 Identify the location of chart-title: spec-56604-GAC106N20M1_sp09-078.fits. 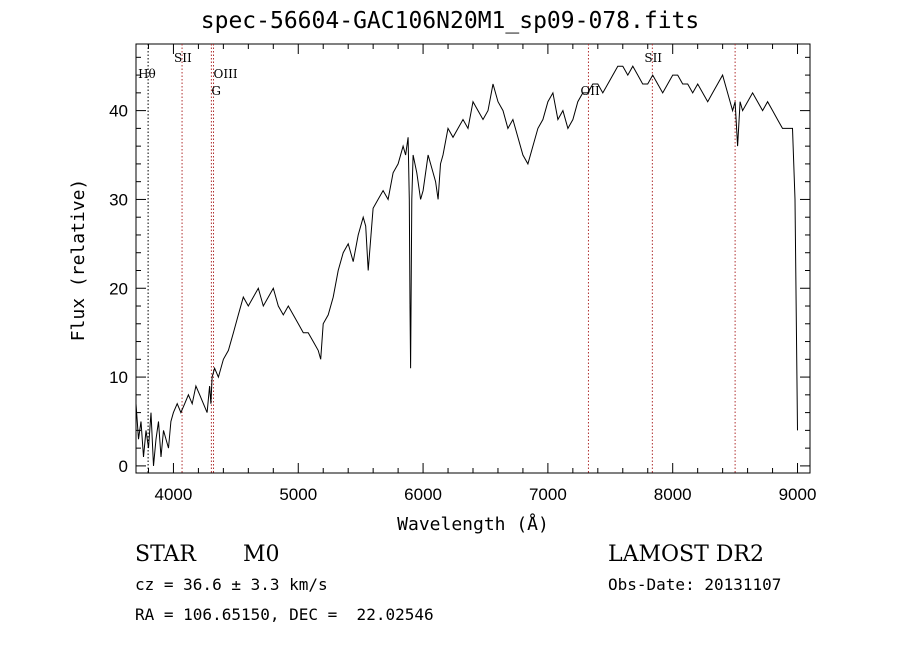
(450, 21).